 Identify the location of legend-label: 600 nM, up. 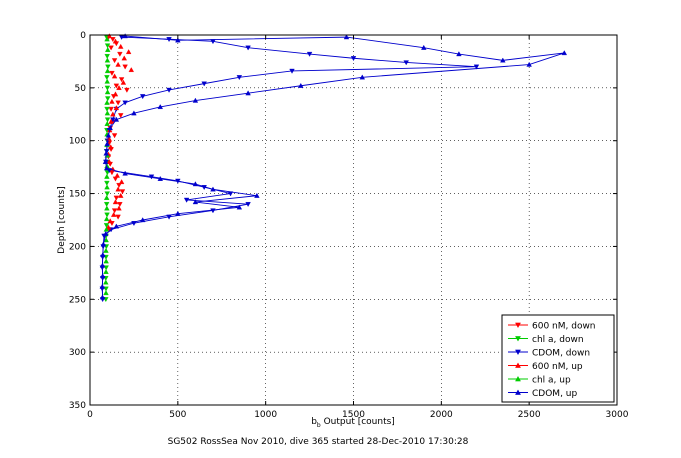
(557, 367).